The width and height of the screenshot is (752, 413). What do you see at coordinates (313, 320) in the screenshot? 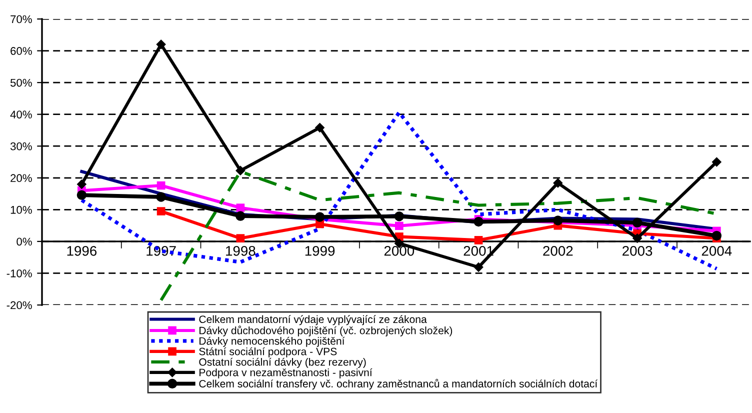
I see `legend-label: Celkem mandatorní výdaje vyplývající ze zákona` at bounding box center [313, 320].